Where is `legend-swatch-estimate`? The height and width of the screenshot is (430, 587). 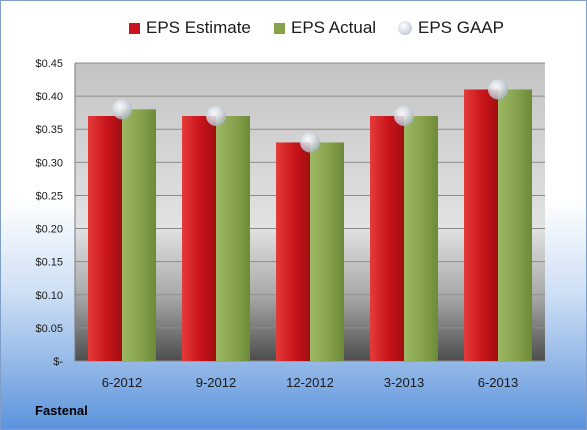
legend-swatch-estimate is located at coordinates (134, 28).